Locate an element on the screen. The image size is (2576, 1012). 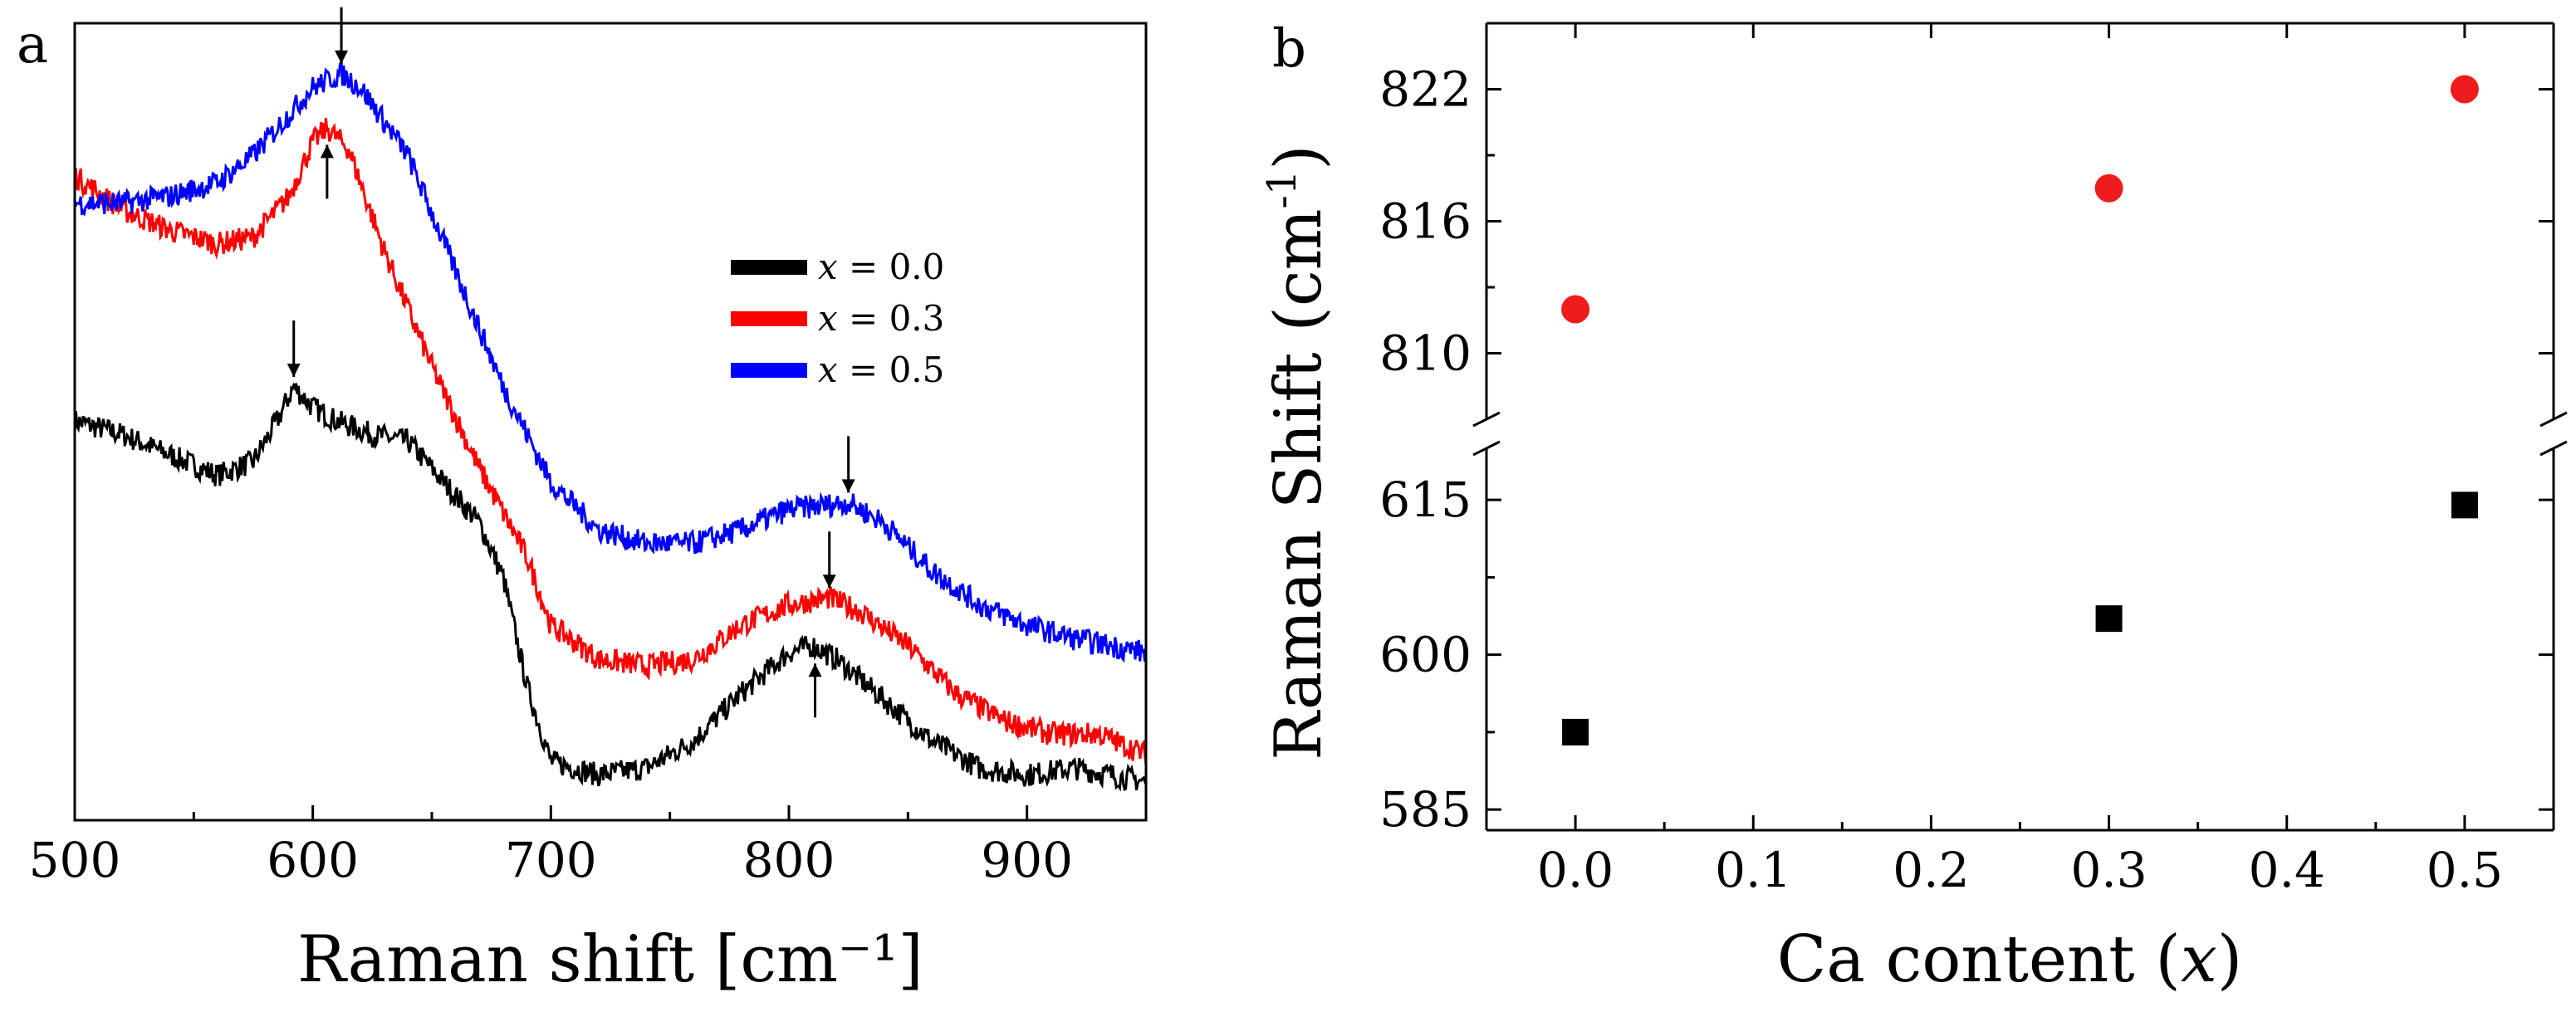
panel-a-letter: a is located at coordinates (33, 45).